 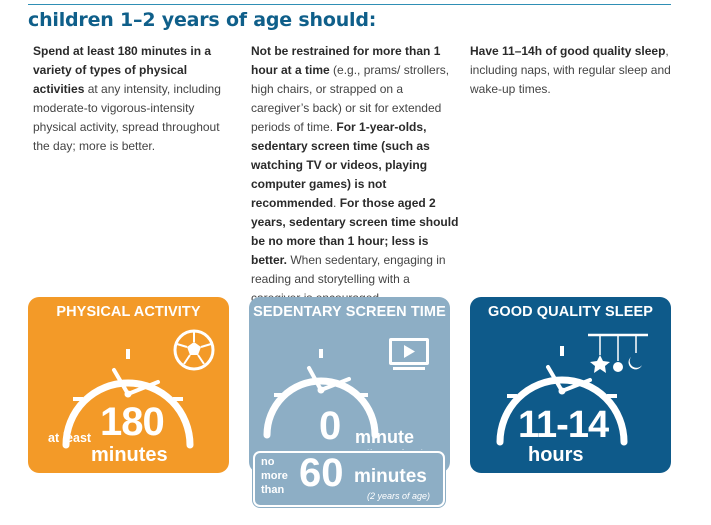 I want to click on sleep-tile: GOOD QUALITY SLEEP 11-14 hours, so click(x=570, y=385).